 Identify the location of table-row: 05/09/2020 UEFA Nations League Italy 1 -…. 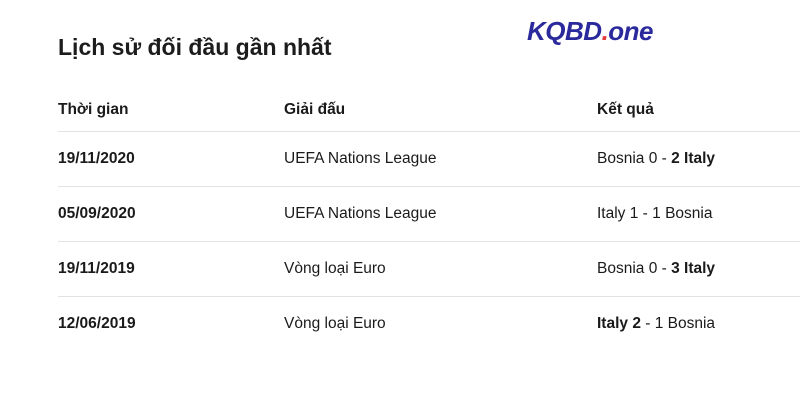
(429, 214).